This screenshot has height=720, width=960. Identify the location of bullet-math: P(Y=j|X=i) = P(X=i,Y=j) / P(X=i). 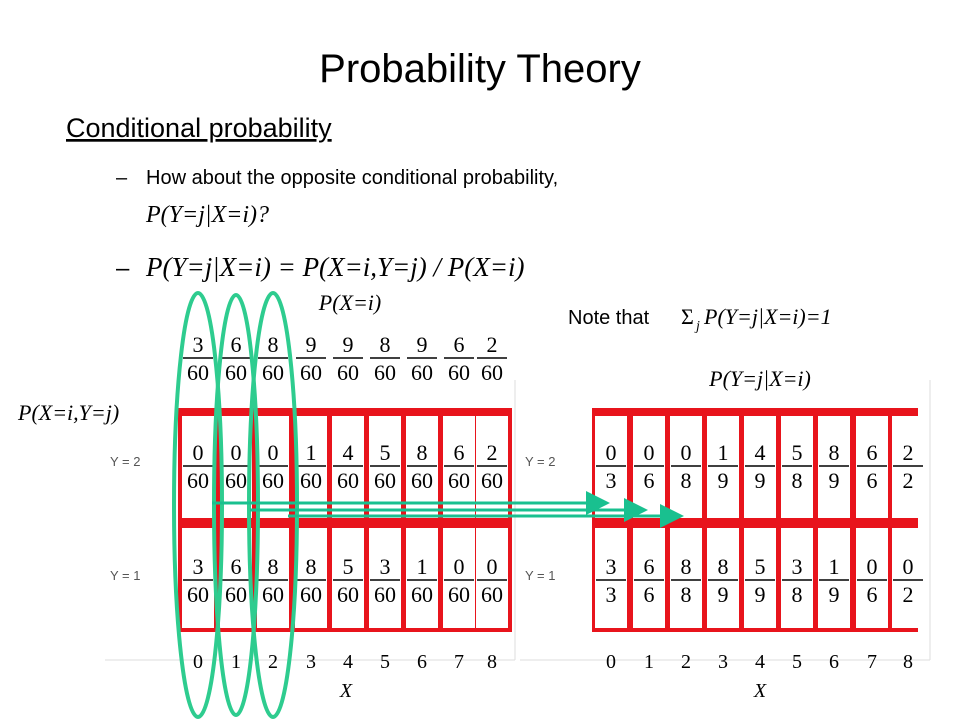
(334, 267).